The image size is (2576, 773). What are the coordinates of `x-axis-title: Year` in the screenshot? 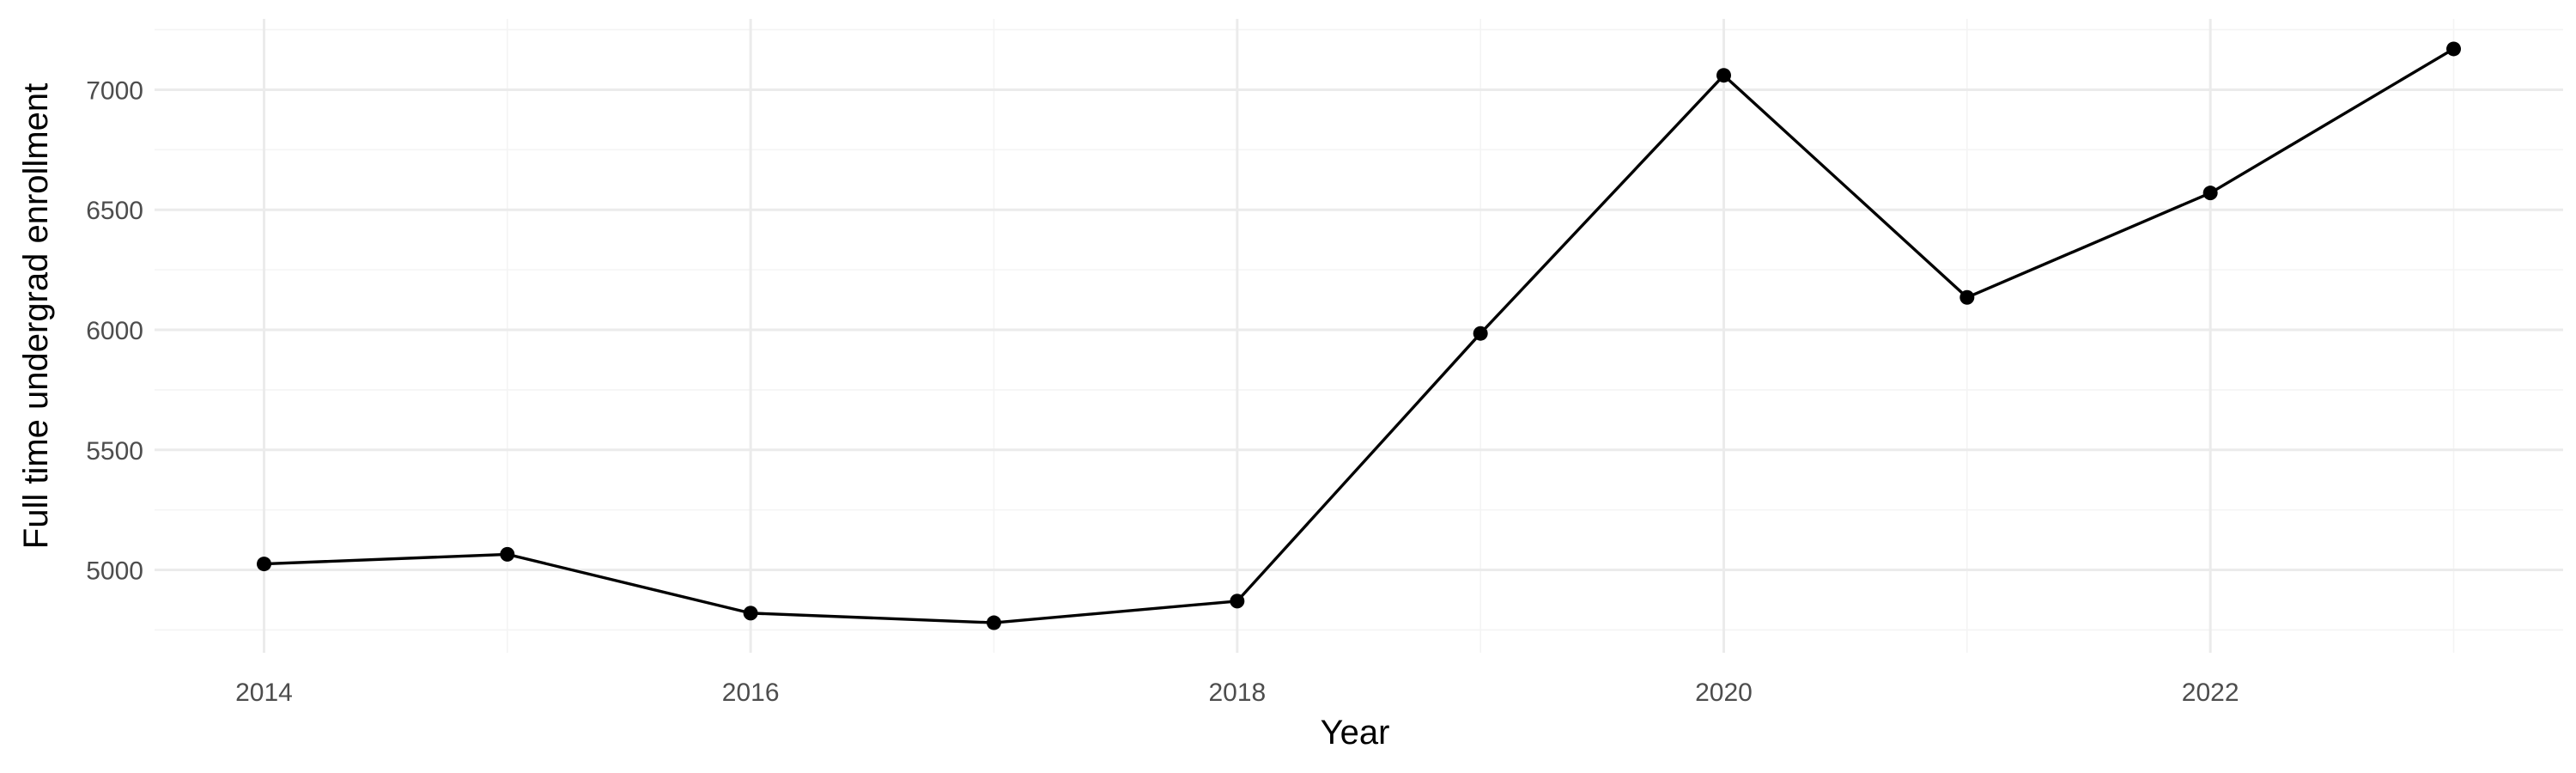 It's located at (1356, 733).